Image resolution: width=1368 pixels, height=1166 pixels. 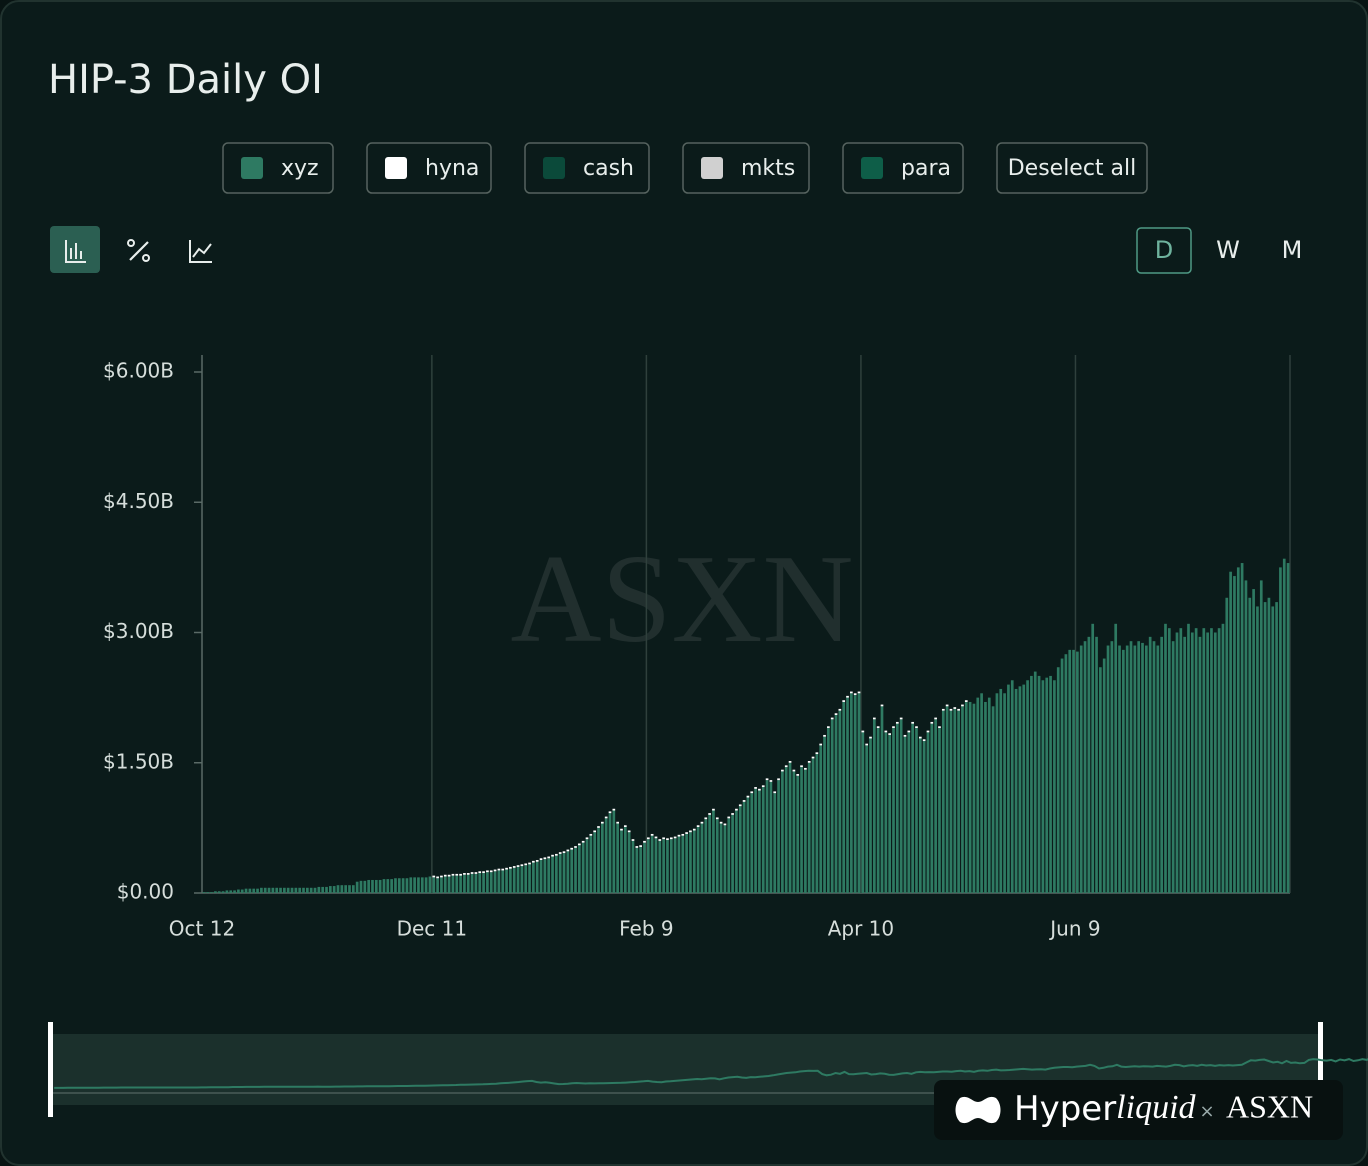 I want to click on brand-text: liquid, so click(x=1156, y=1107).